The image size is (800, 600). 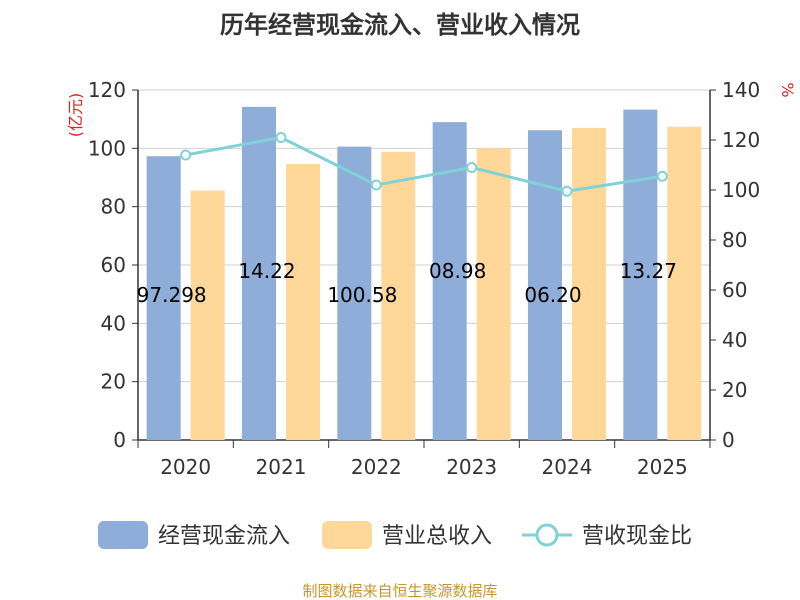 I want to click on ratio-polyline, so click(x=424, y=164).